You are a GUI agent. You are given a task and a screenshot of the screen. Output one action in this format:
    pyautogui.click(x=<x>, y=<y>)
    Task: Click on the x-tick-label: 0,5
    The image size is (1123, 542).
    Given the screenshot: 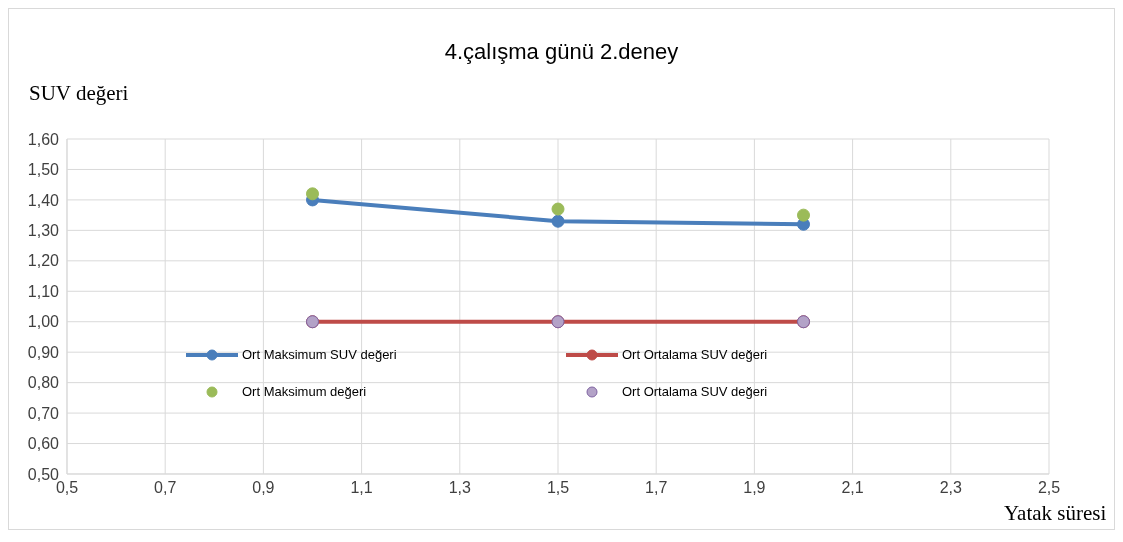 What is the action you would take?
    pyautogui.click(x=67, y=488)
    